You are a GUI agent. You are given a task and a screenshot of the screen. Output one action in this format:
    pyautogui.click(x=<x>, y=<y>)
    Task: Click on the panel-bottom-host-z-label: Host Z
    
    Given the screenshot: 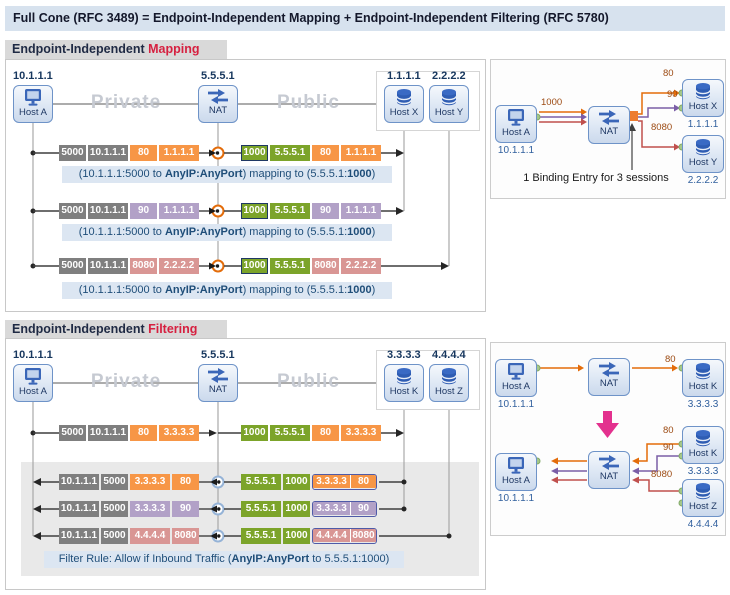 What is the action you would take?
    pyautogui.click(x=703, y=506)
    